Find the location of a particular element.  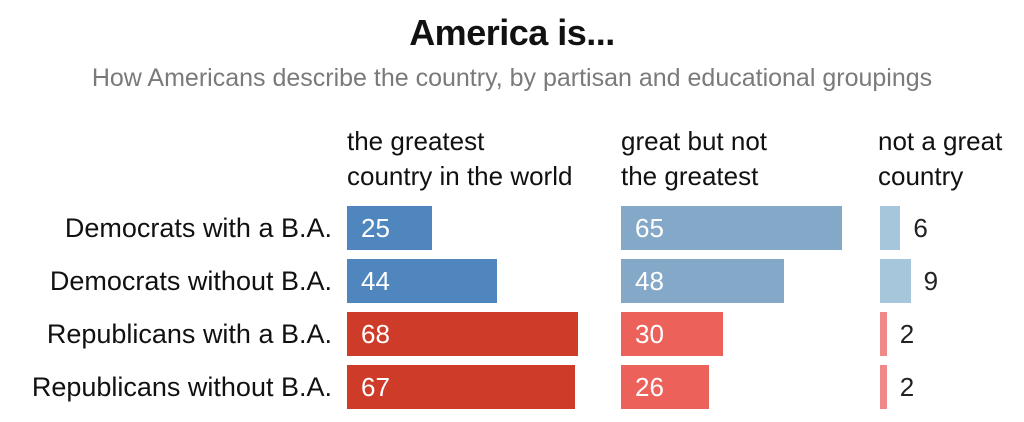

column-header-2: great but not the greatest is located at coordinates (694, 159).